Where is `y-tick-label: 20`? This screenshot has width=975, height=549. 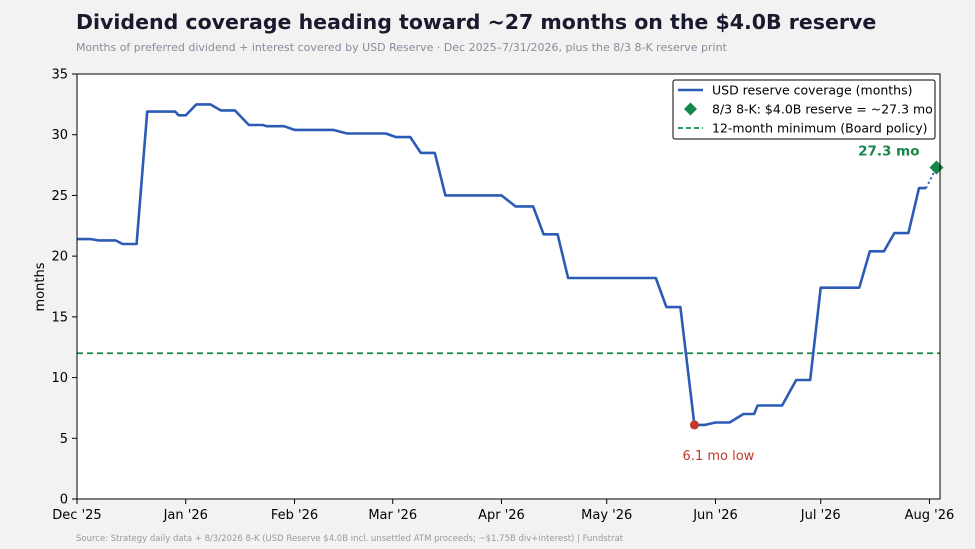
y-tick-label: 20 is located at coordinates (59, 257).